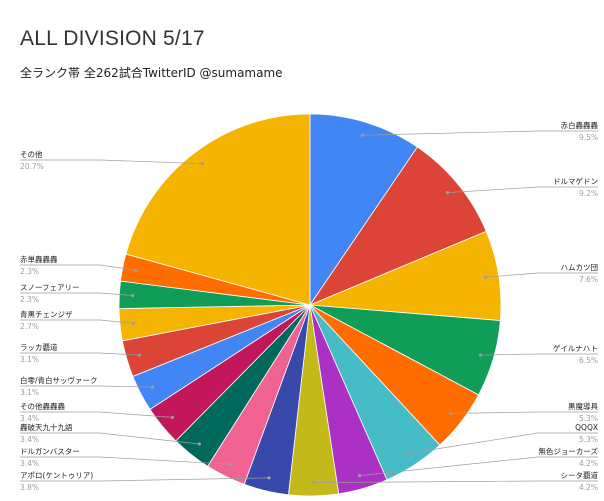 The width and height of the screenshot is (604, 501). I want to click on chart-subtitle: 全ランク帯 全262試合TwitterID @sumamame, so click(151, 73).